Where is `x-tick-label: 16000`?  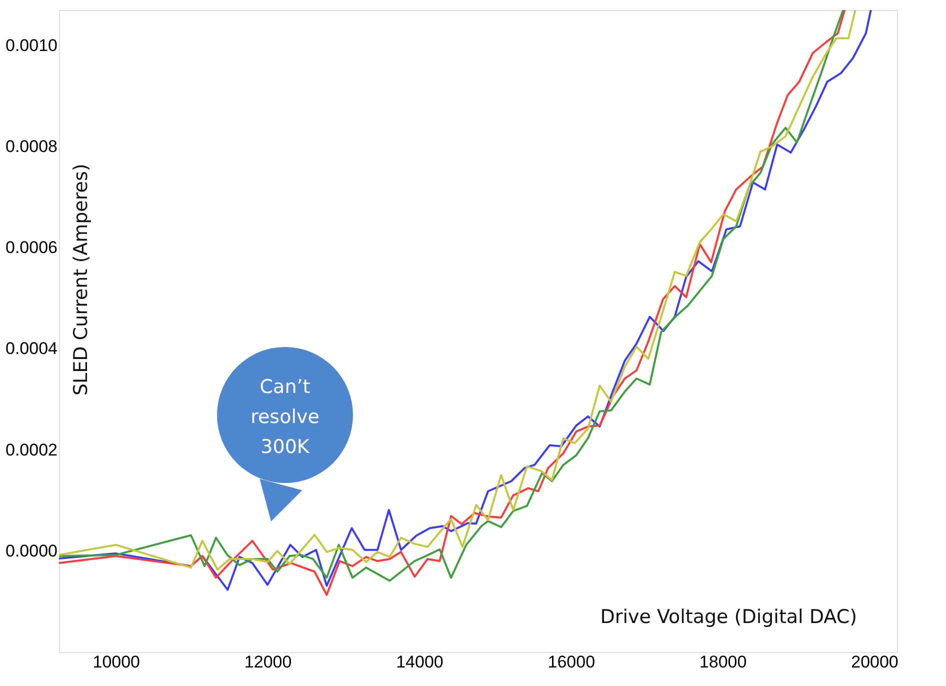 x-tick-label: 16000 is located at coordinates (572, 662).